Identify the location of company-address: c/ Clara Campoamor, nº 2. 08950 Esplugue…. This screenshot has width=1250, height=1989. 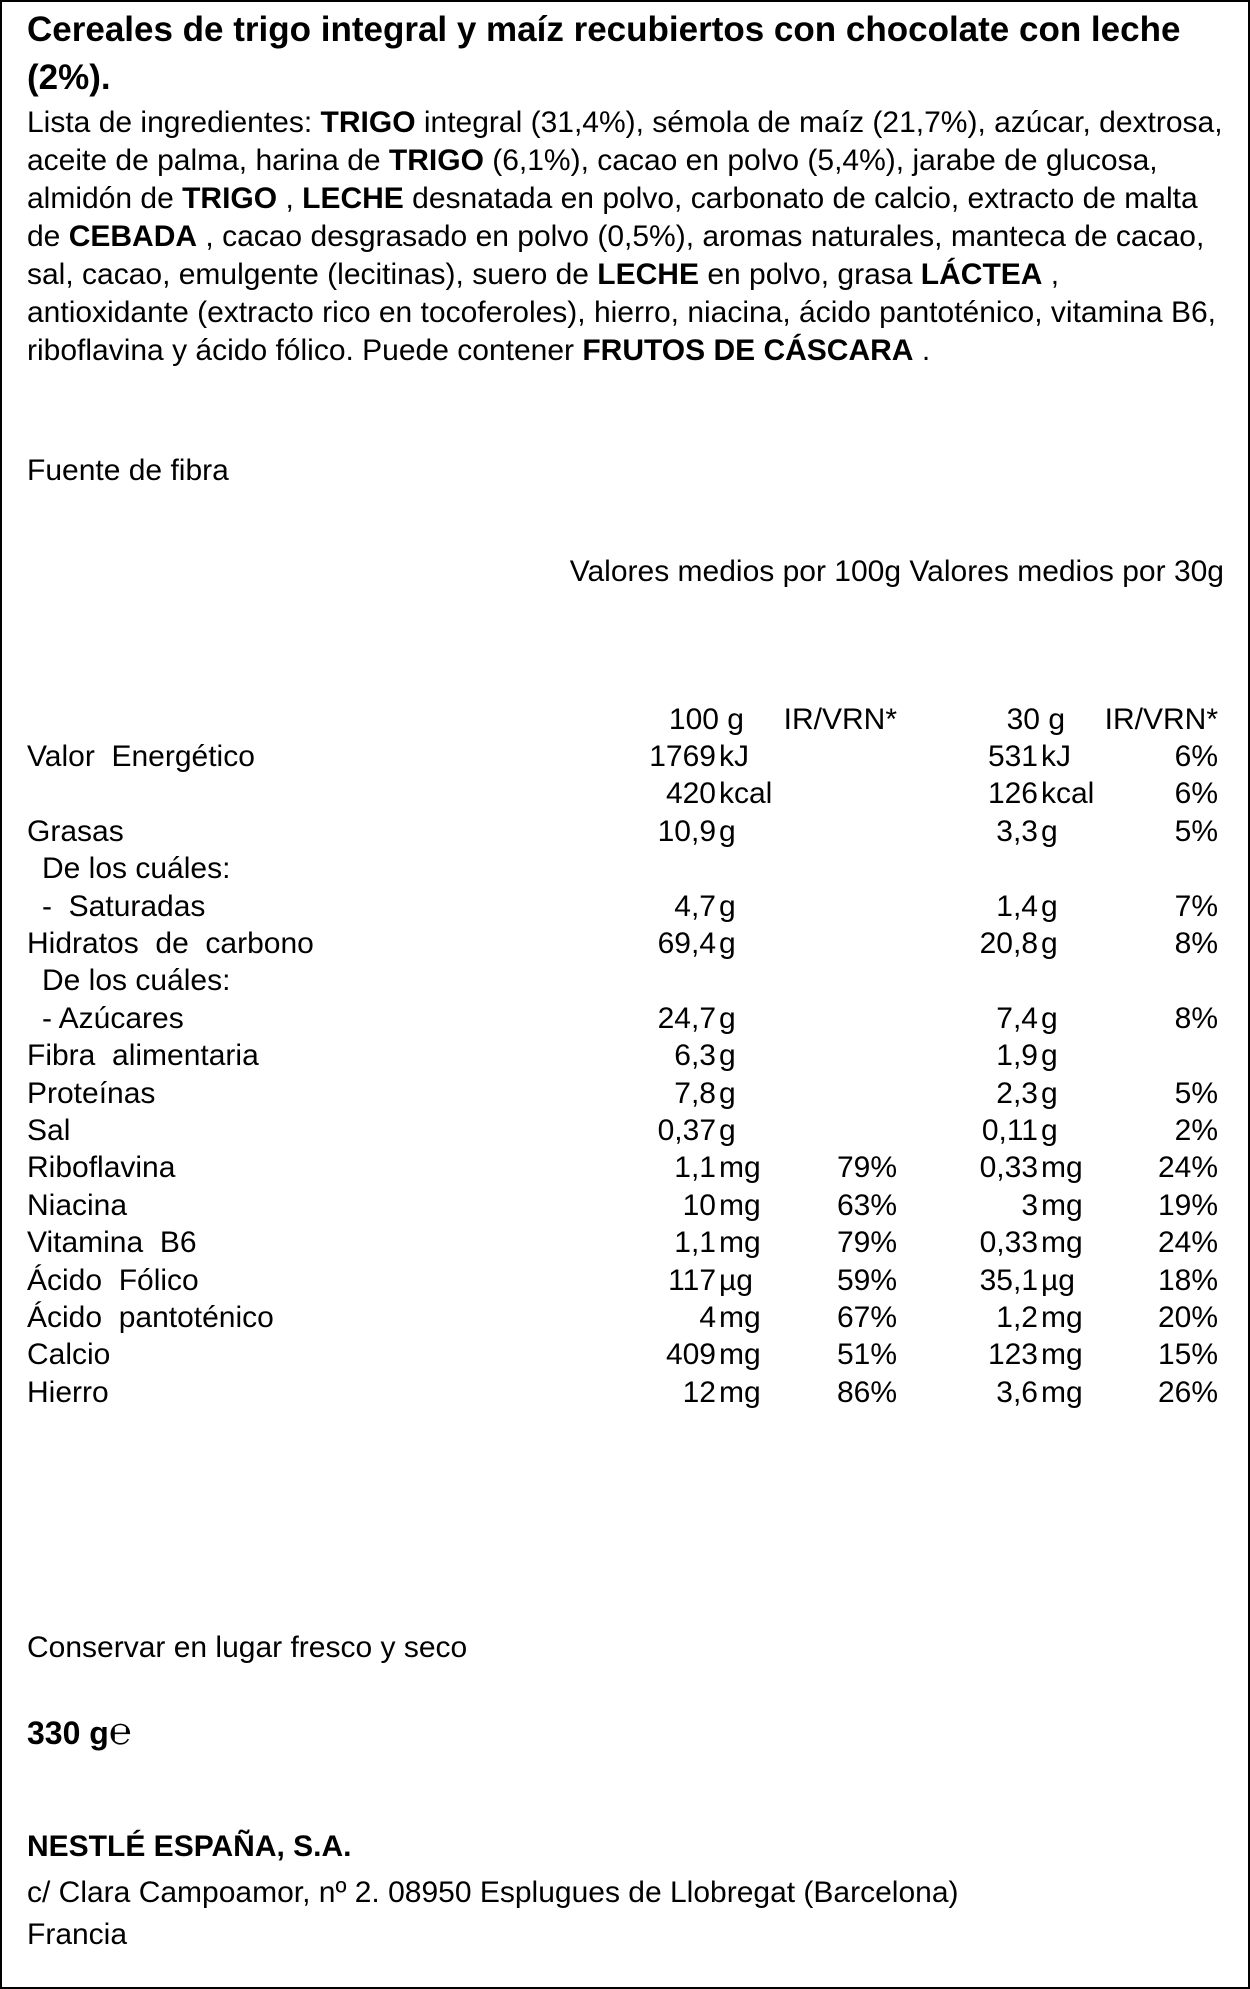
(493, 1892).